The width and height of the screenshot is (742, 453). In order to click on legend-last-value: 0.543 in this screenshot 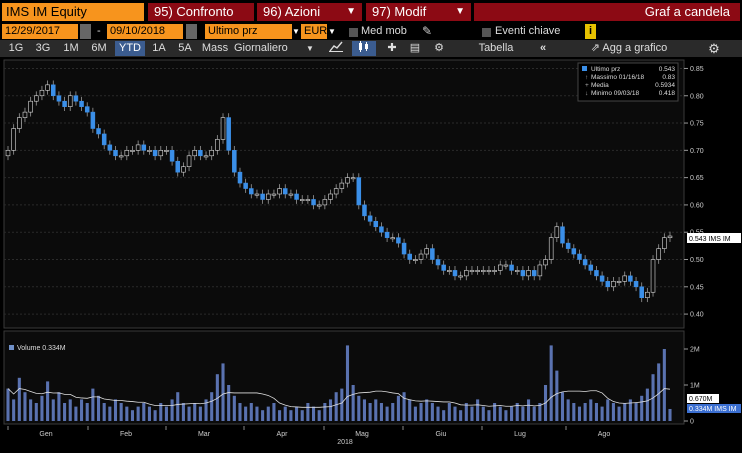, I will do `click(667, 69)`.